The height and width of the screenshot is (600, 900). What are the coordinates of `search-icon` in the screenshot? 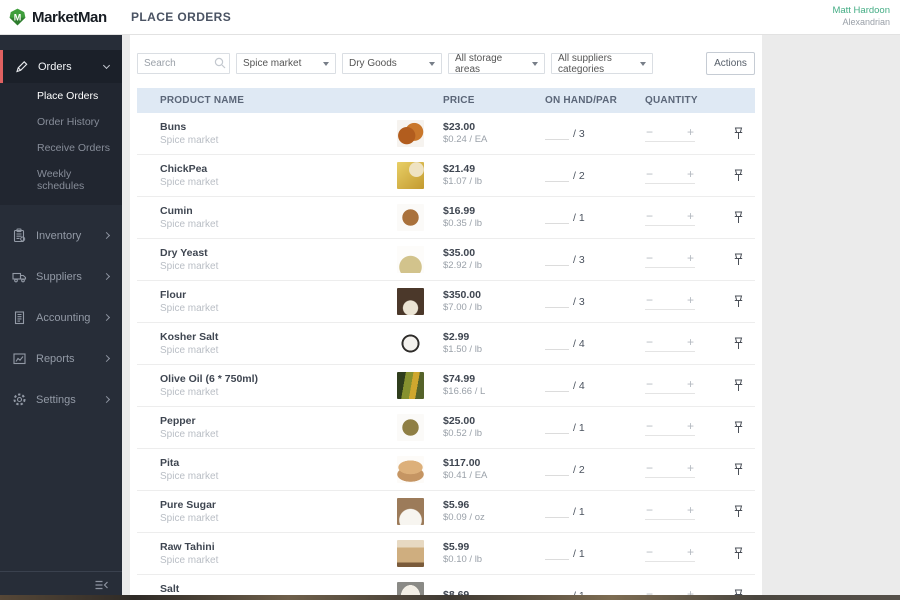 It's located at (220, 63).